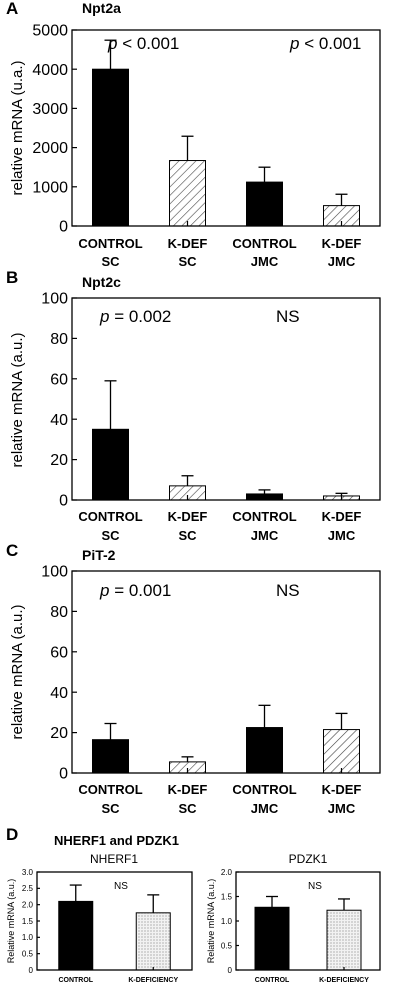 The height and width of the screenshot is (994, 400). I want to click on chart-title: Npt2a, so click(101, 8).